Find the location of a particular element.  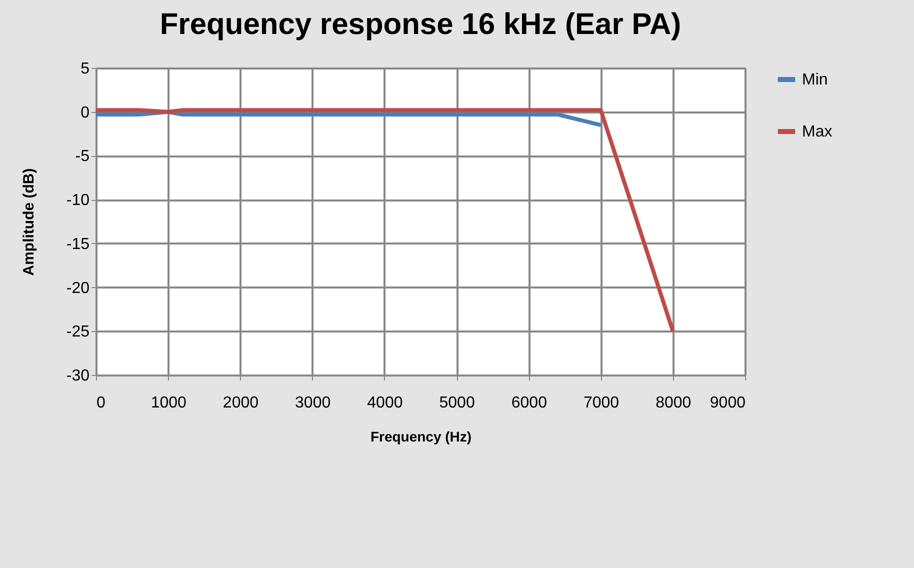

x-tick-label: 3000 is located at coordinates (313, 403).